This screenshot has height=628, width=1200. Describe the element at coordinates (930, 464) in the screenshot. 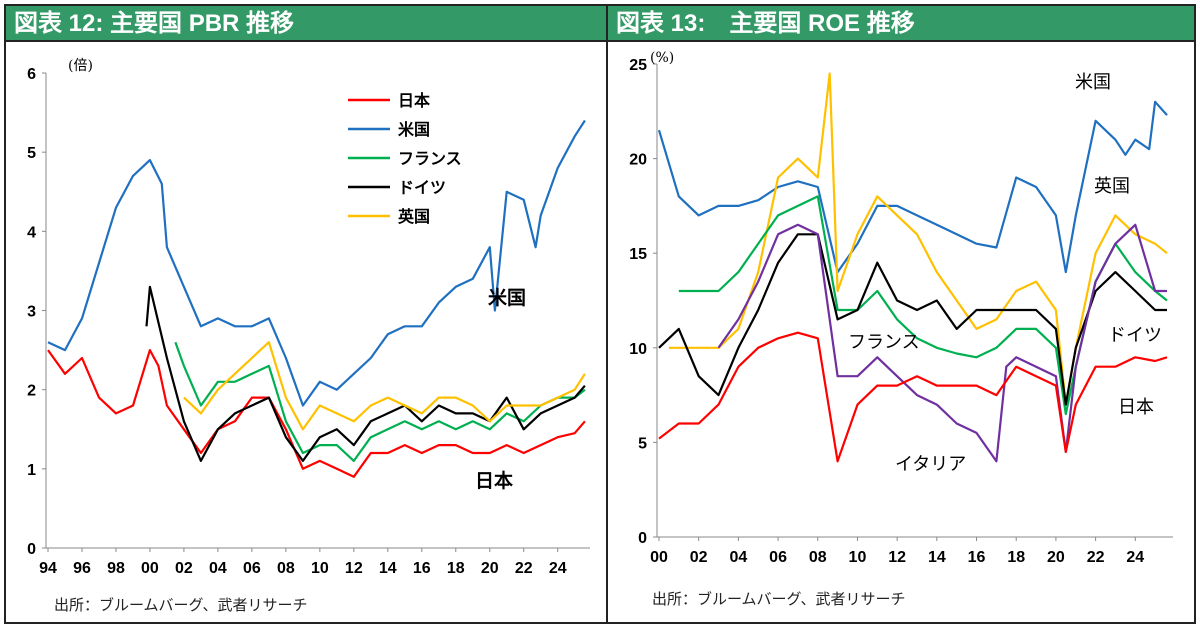

I see `series-annotation: イタリア` at that location.